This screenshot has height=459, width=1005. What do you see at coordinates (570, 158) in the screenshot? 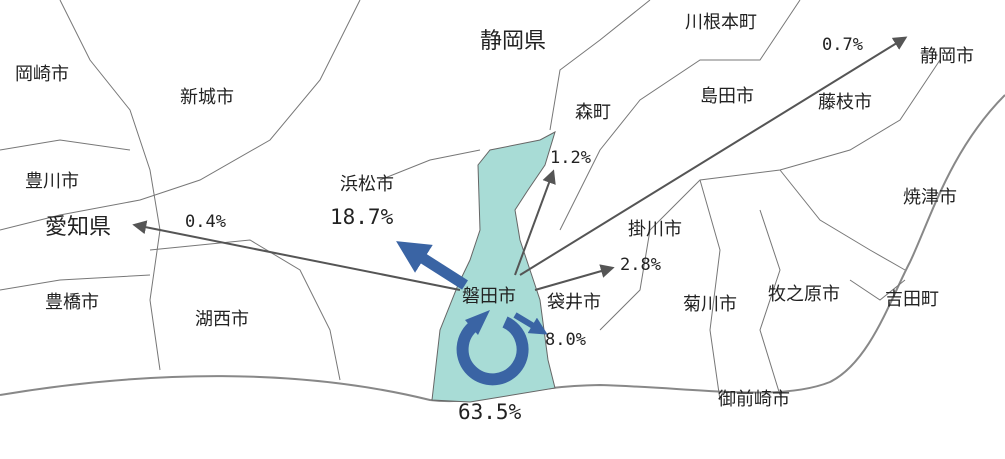
I see `flow-label: 1.2%` at bounding box center [570, 158].